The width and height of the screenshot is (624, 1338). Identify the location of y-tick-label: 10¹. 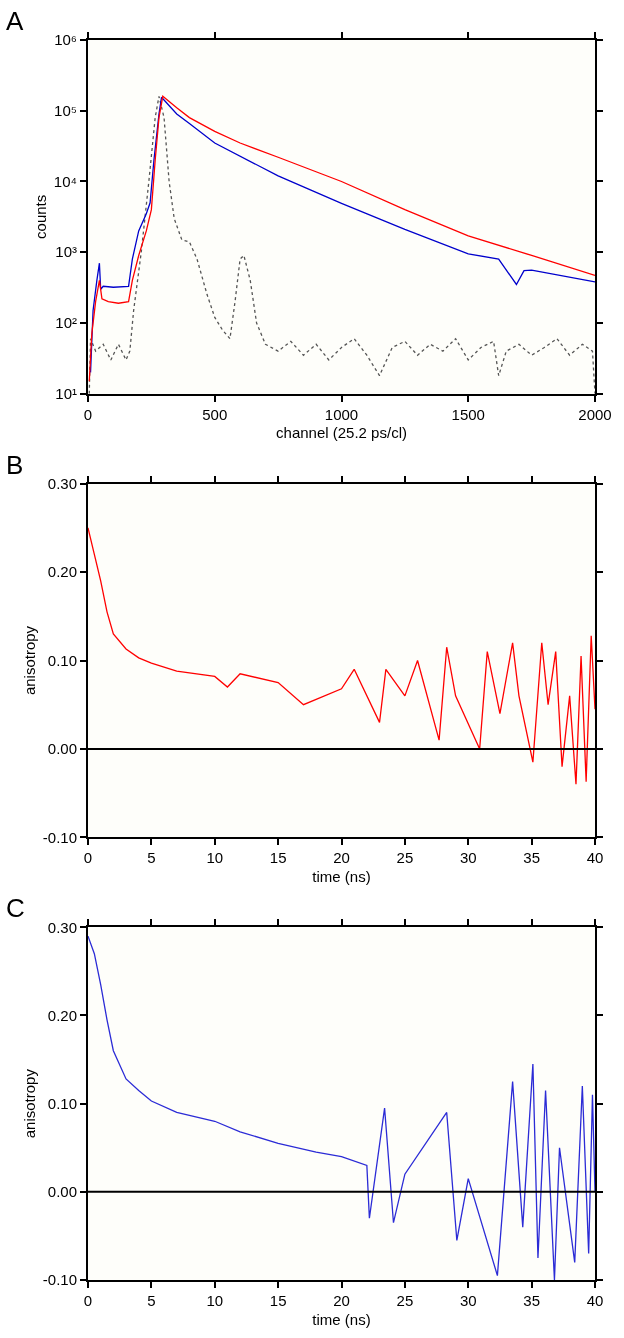
(66, 393).